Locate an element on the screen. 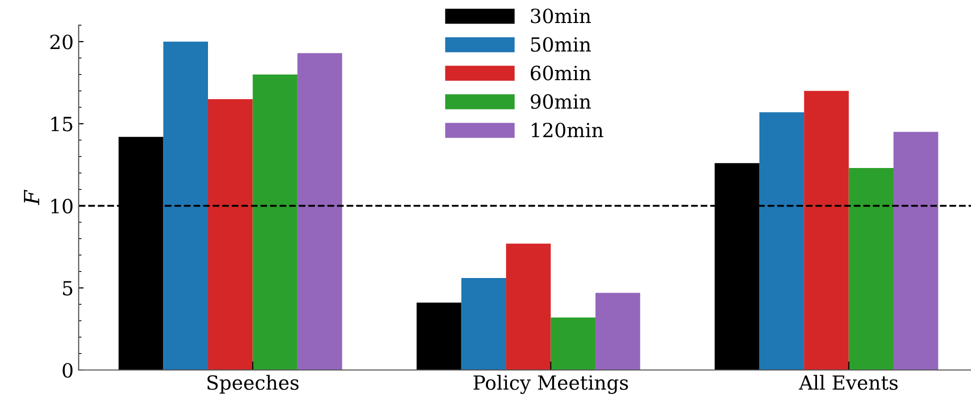 This screenshot has height=400, width=971. legend-label: 120min is located at coordinates (568, 130).